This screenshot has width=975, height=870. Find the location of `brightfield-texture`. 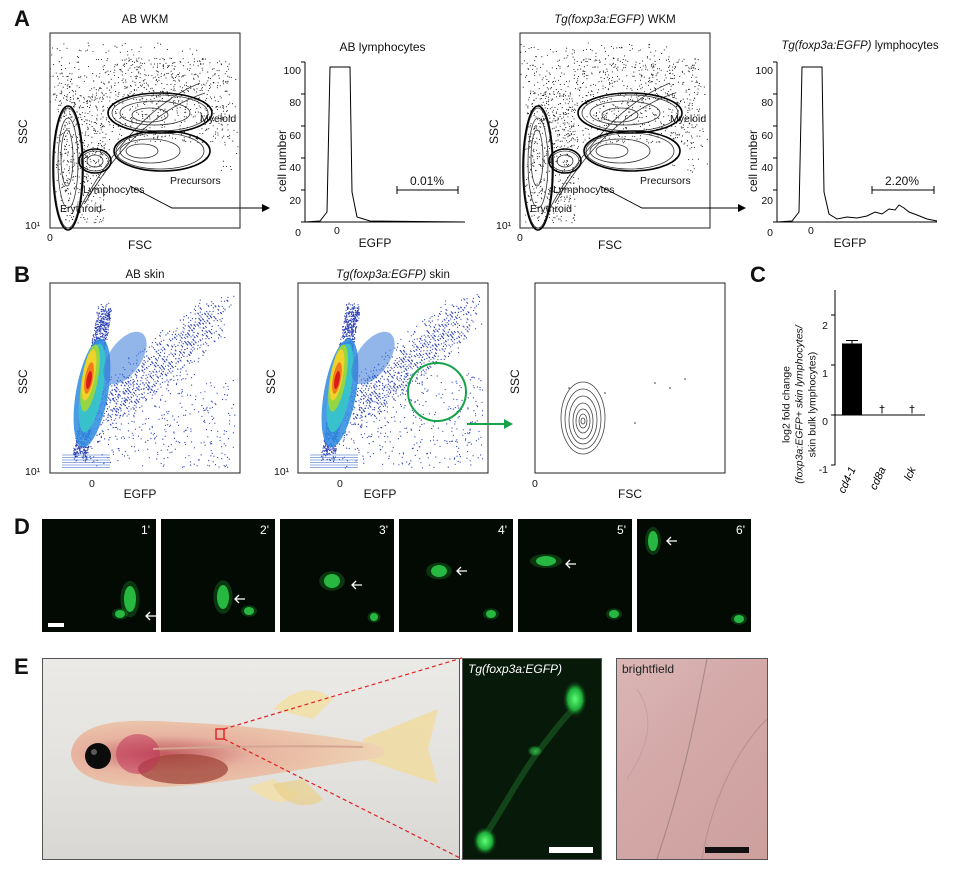

brightfield-texture is located at coordinates (696, 759).